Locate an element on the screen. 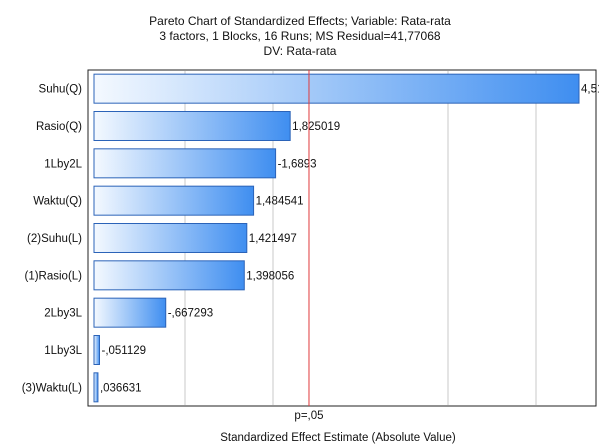  category-label: 2Lby3L is located at coordinates (63, 314).